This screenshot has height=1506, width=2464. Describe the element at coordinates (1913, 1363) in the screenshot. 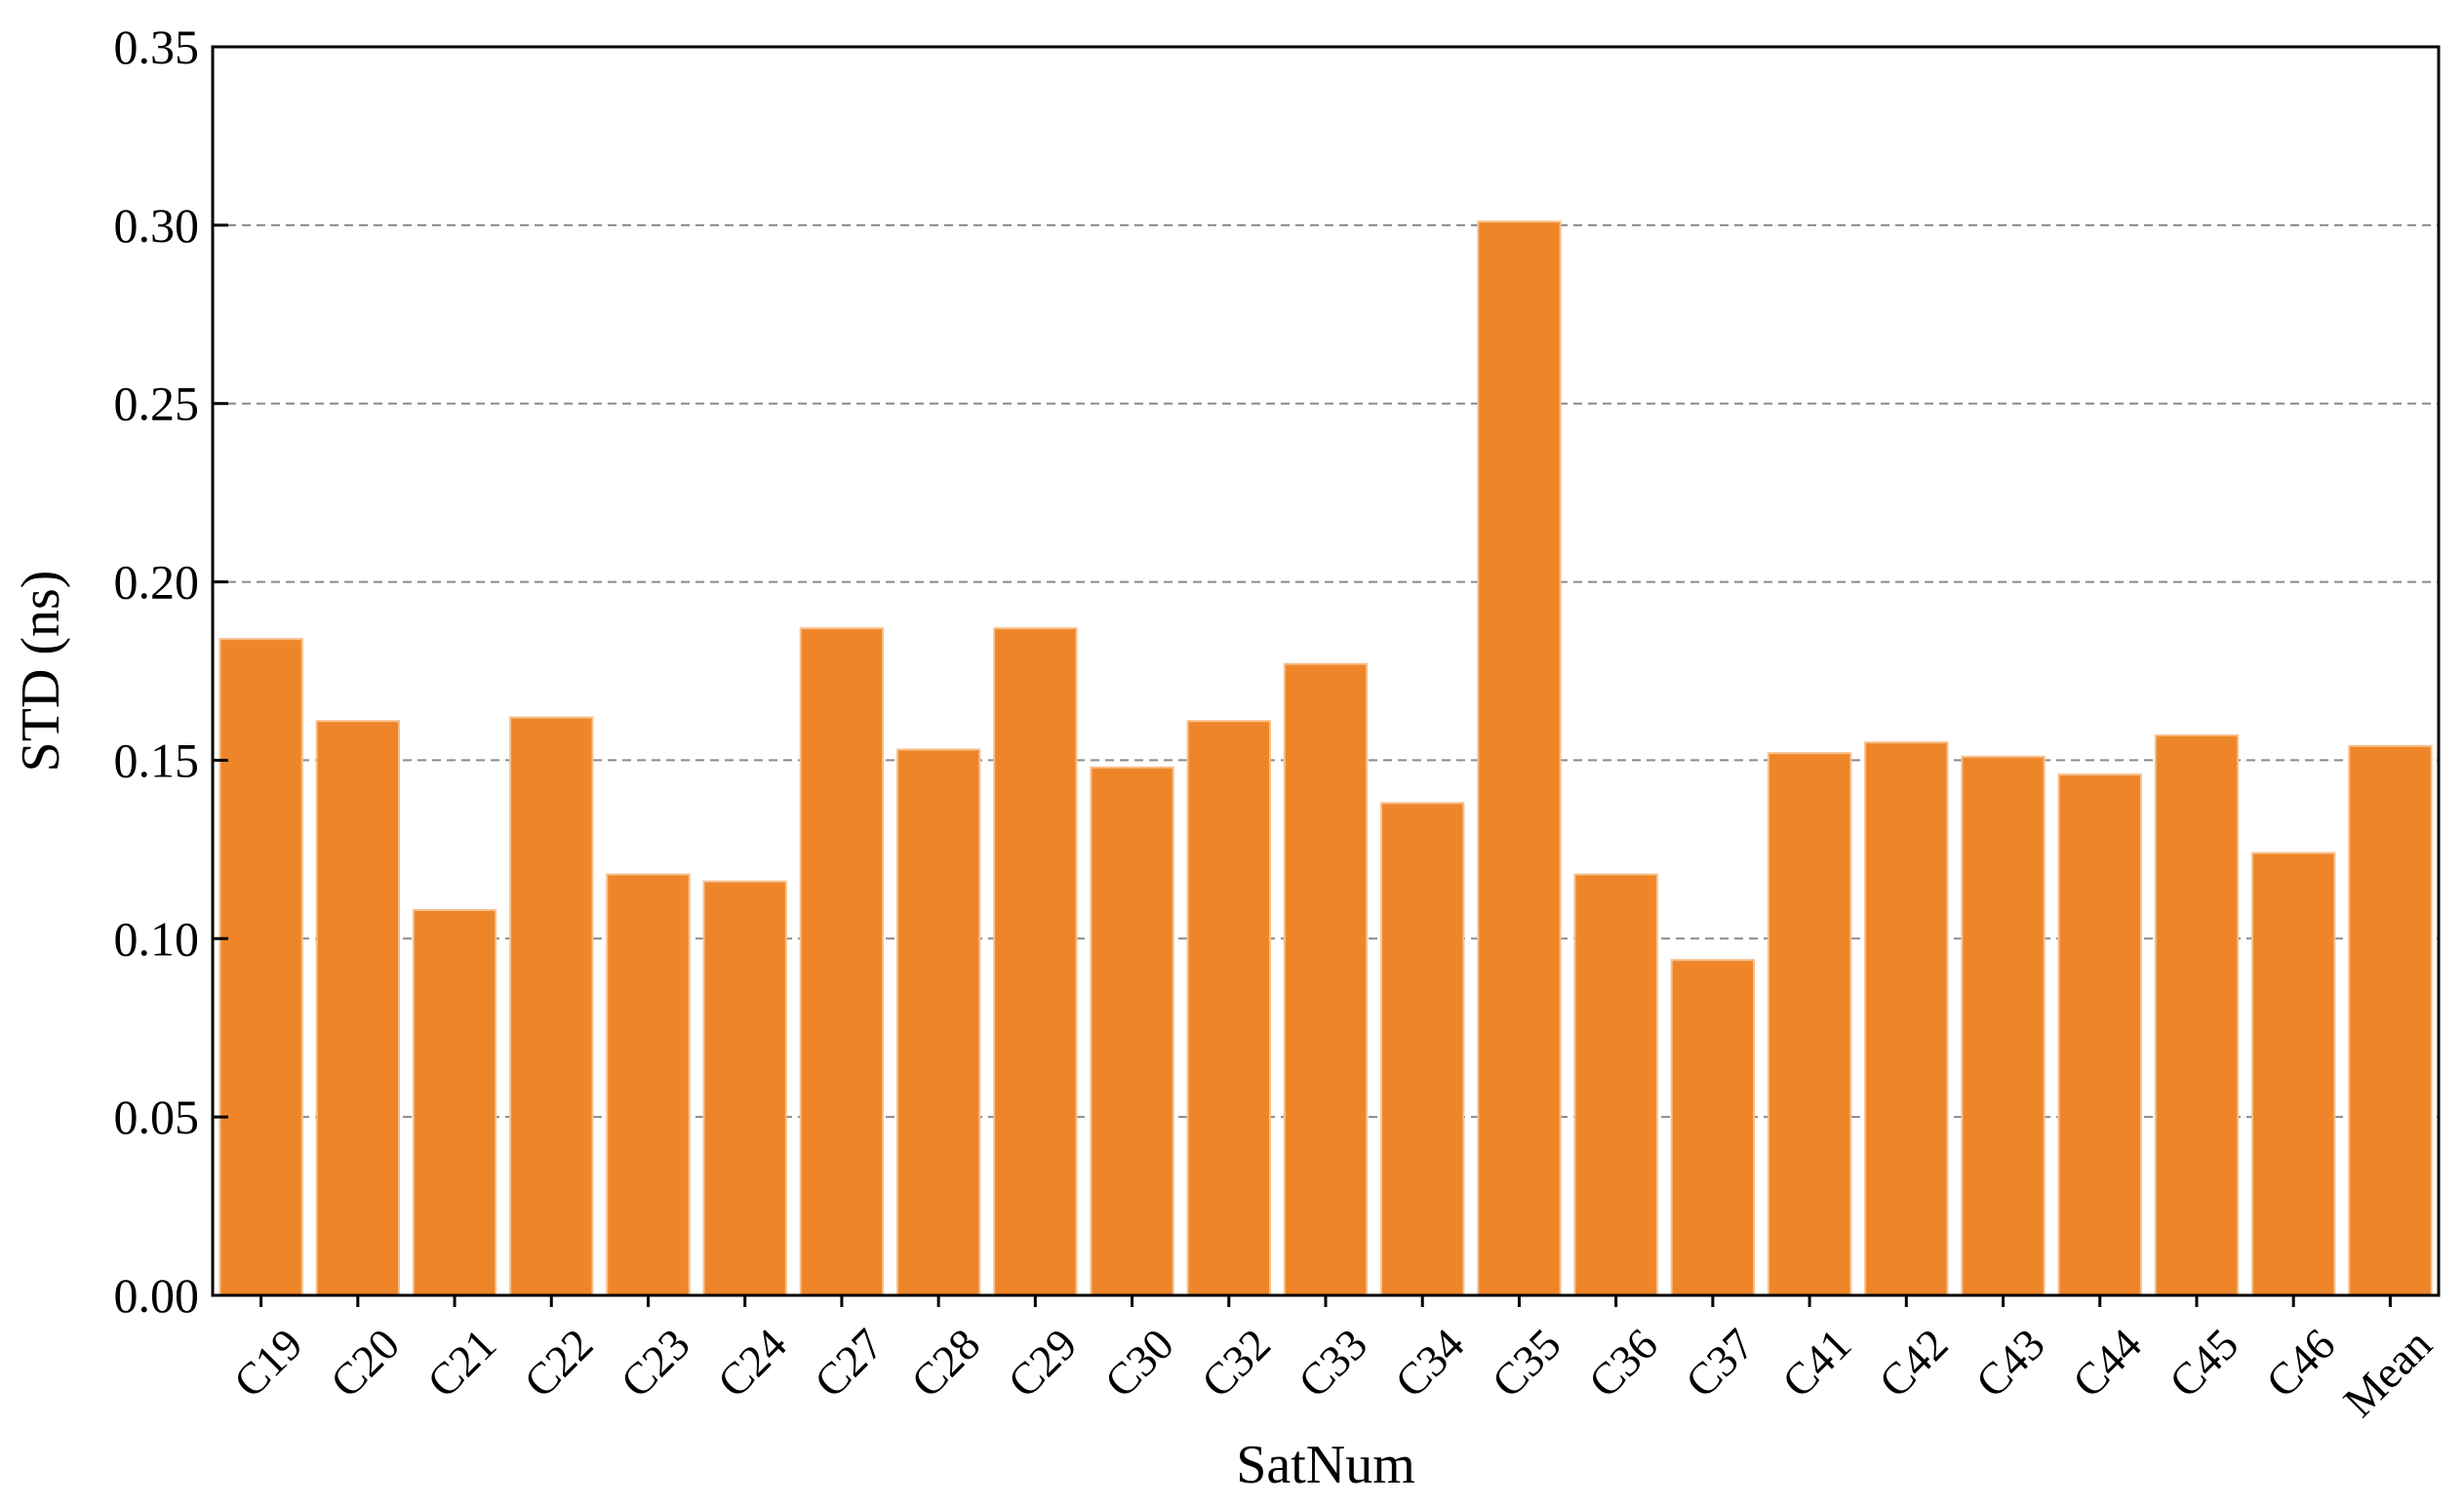

I see `x-tick-label: C42` at that location.